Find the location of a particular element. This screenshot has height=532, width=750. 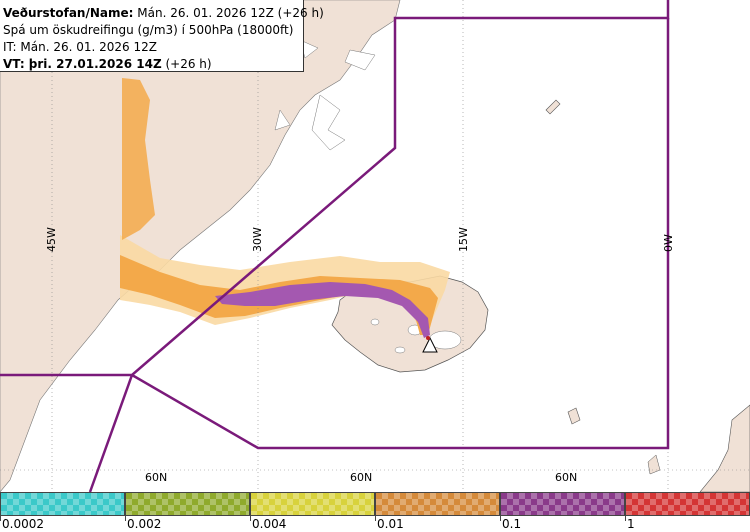

shetland-coast is located at coordinates (724, 448).